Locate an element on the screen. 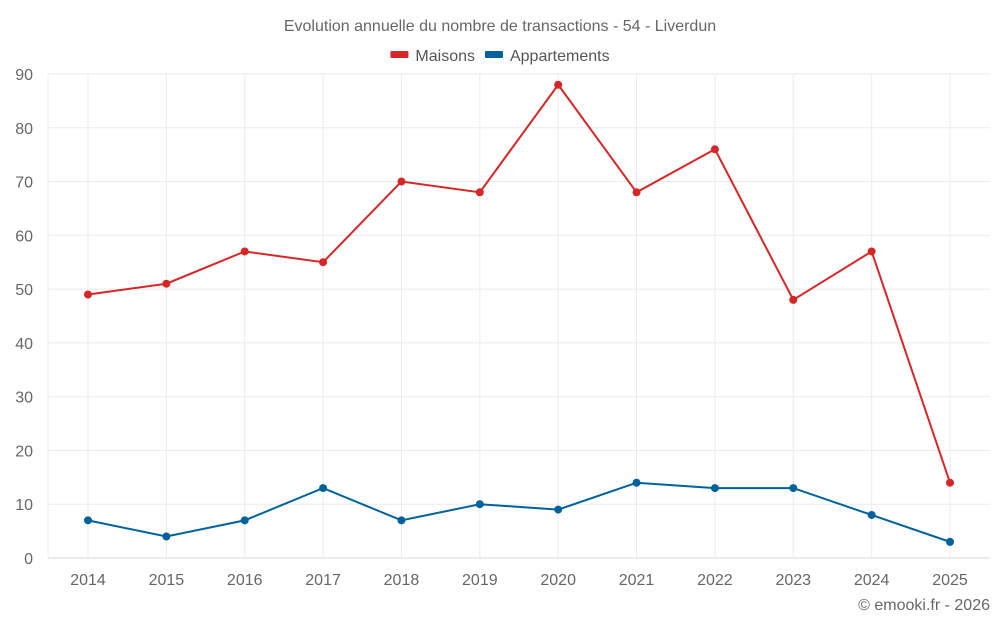  y-tick-label: 20 is located at coordinates (24, 451).